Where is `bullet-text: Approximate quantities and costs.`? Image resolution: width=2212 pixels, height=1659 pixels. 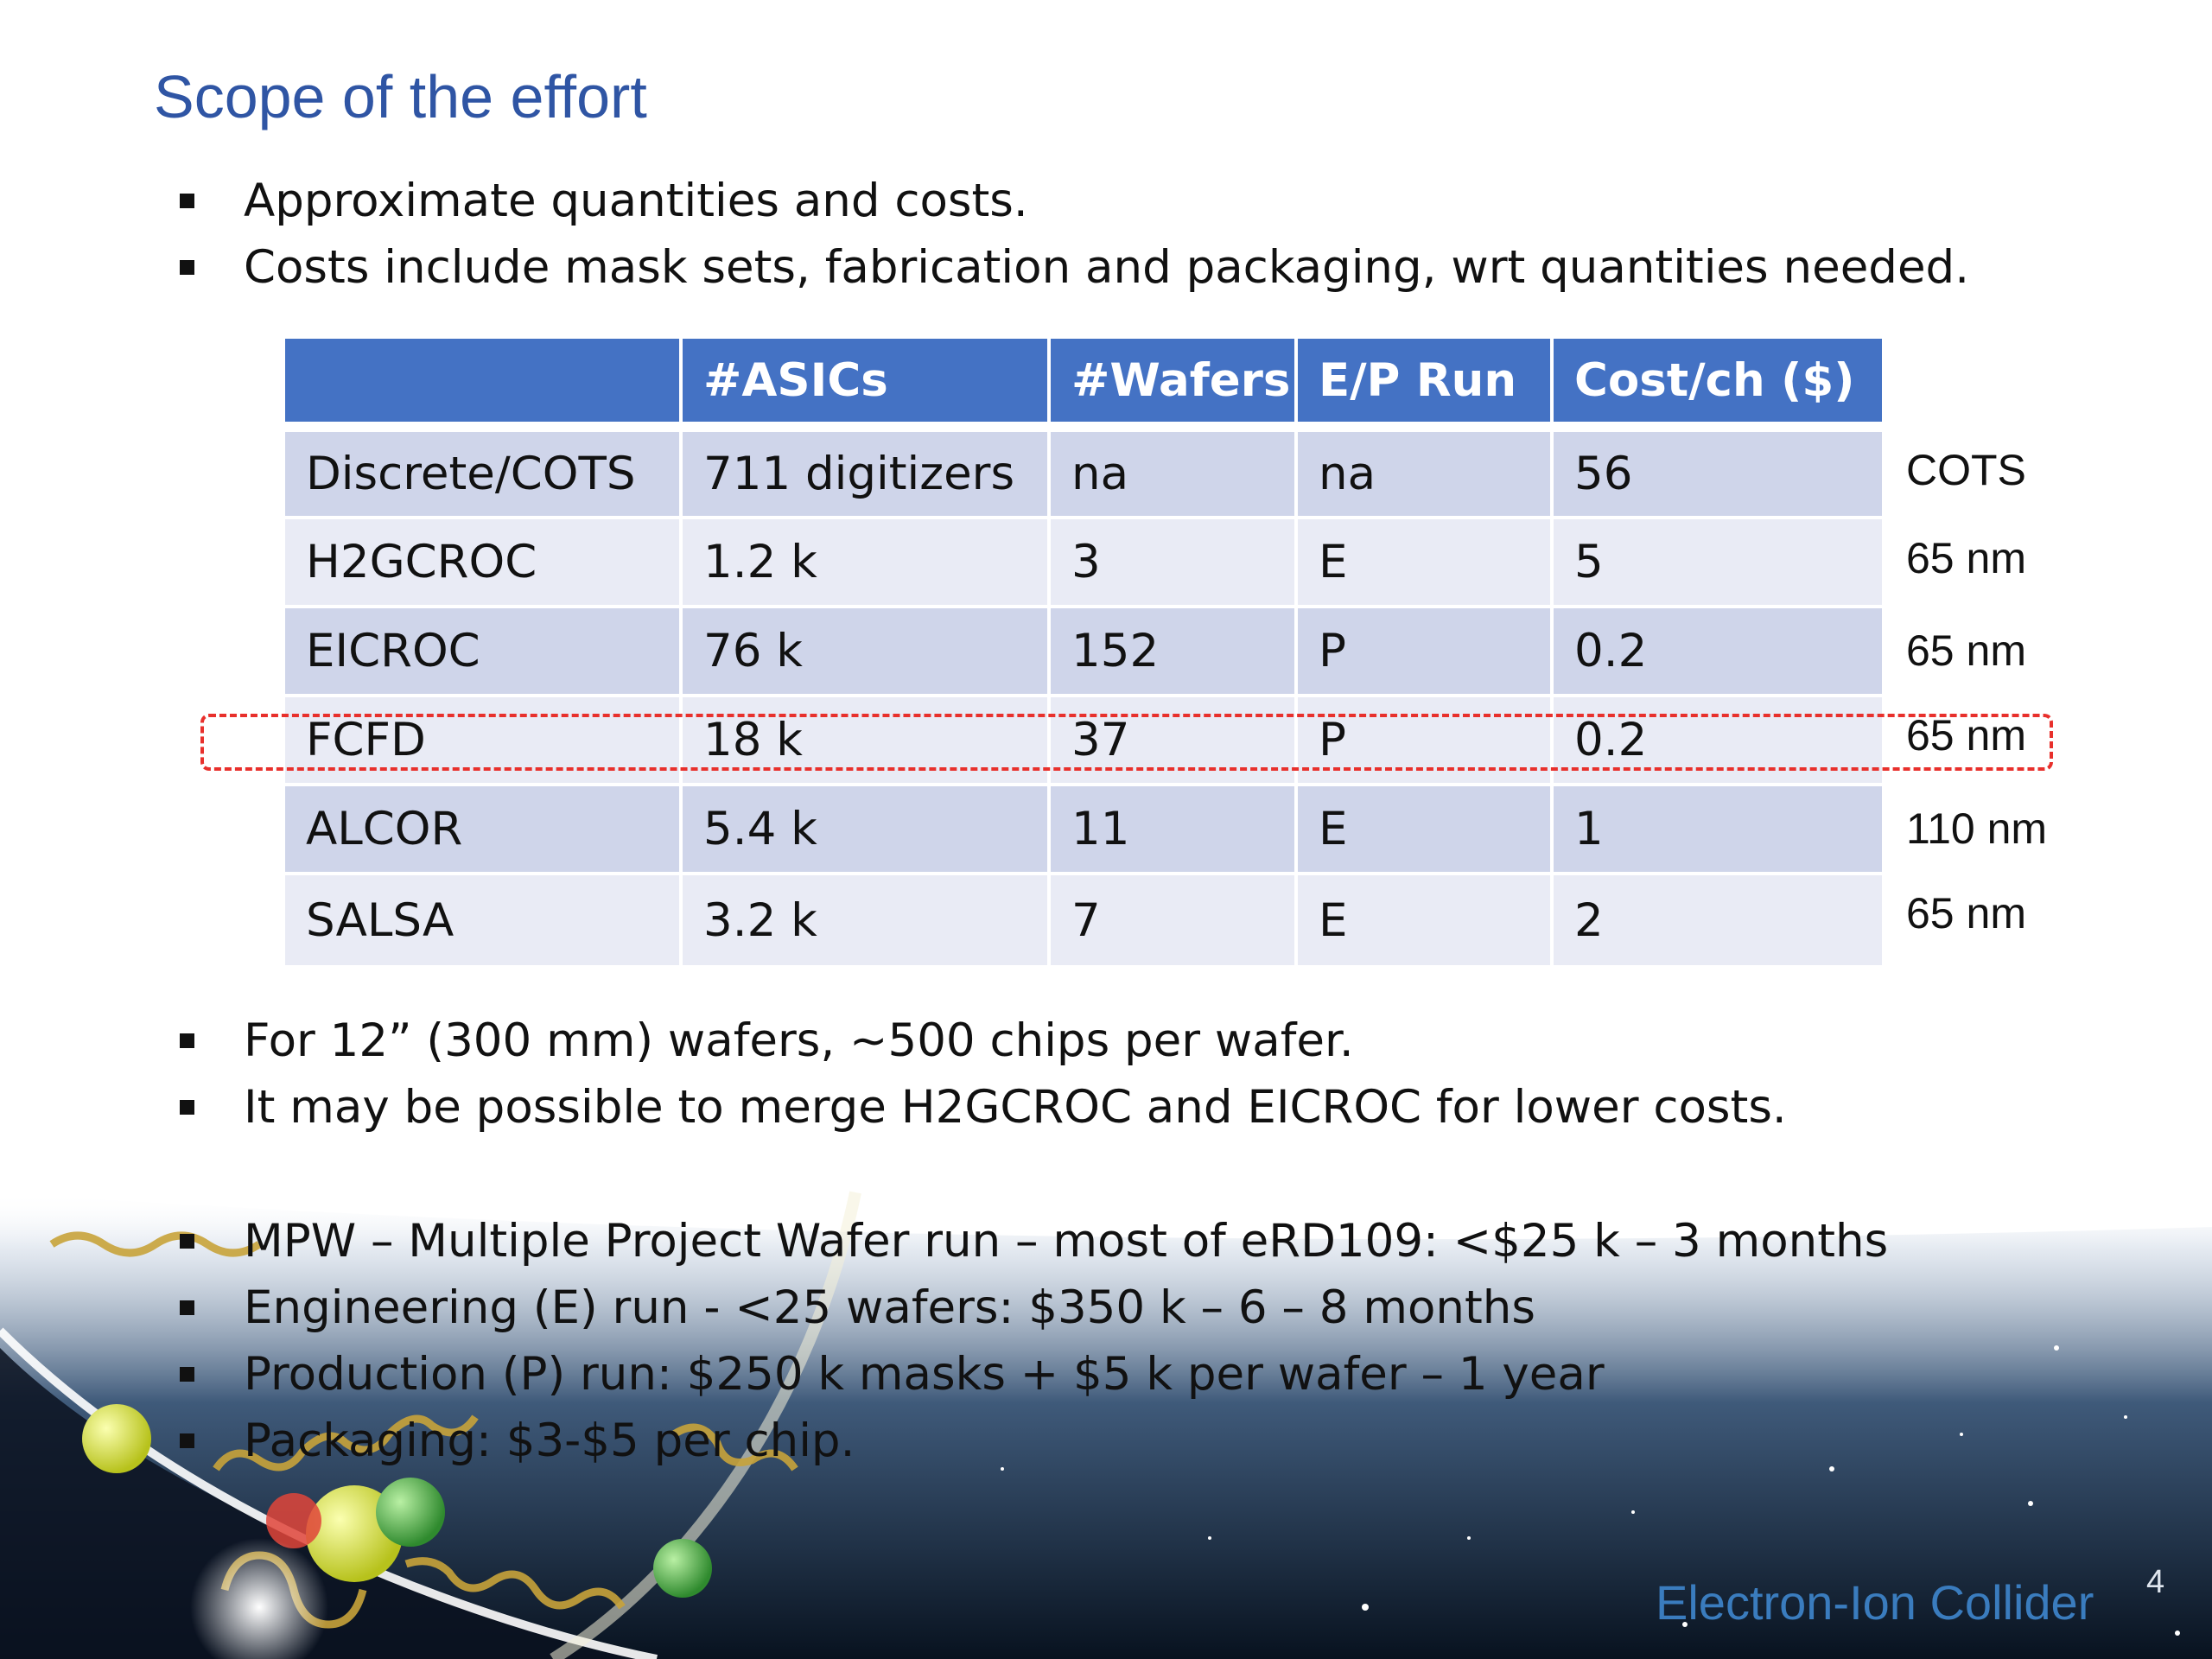 bullet-text: Approximate quantities and costs. is located at coordinates (636, 201).